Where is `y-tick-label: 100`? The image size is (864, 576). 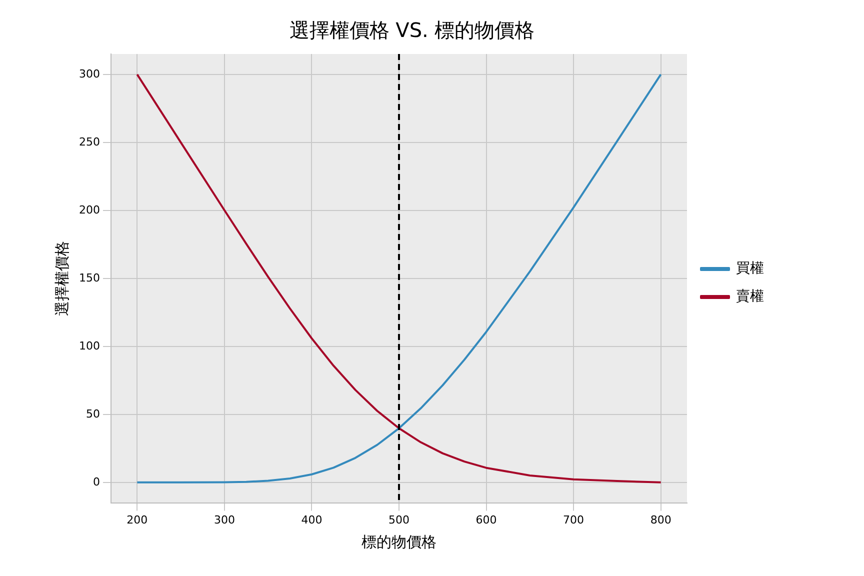 y-tick-label: 100 is located at coordinates (89, 345).